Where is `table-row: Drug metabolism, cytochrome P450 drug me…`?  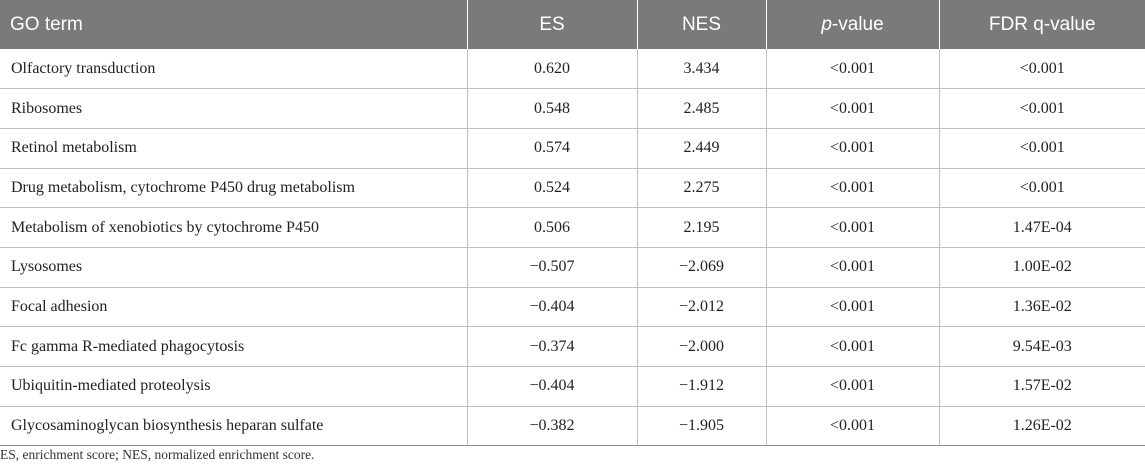 table-row: Drug metabolism, cytochrome P450 drug me… is located at coordinates (572, 188).